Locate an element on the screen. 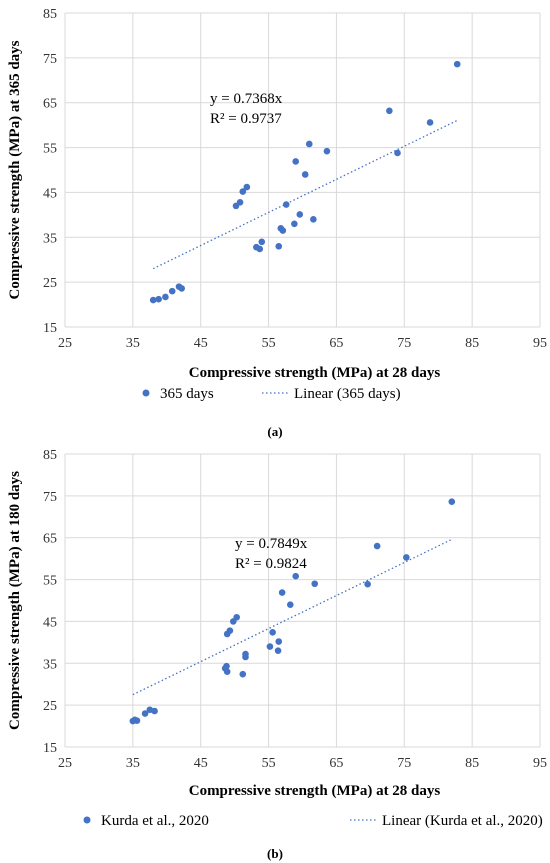 This screenshot has width=550, height=863. trendline-equation: y = 0.7368x is located at coordinates (246, 99).